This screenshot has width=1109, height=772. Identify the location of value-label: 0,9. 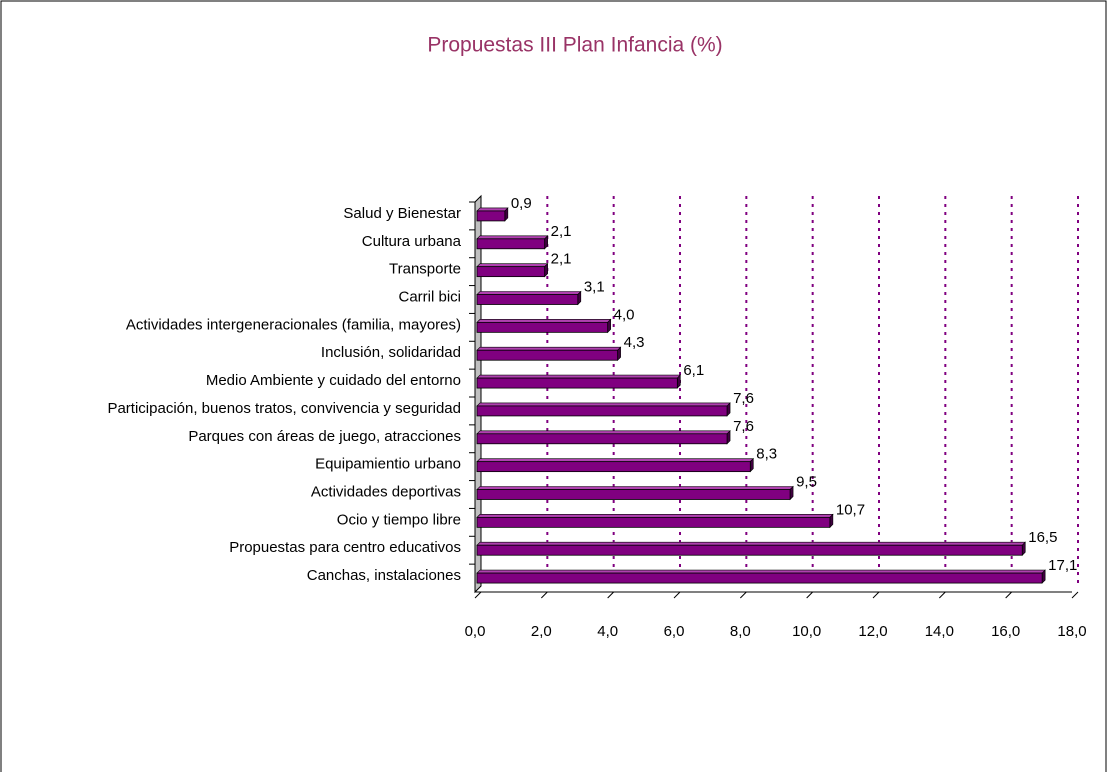
(521, 203).